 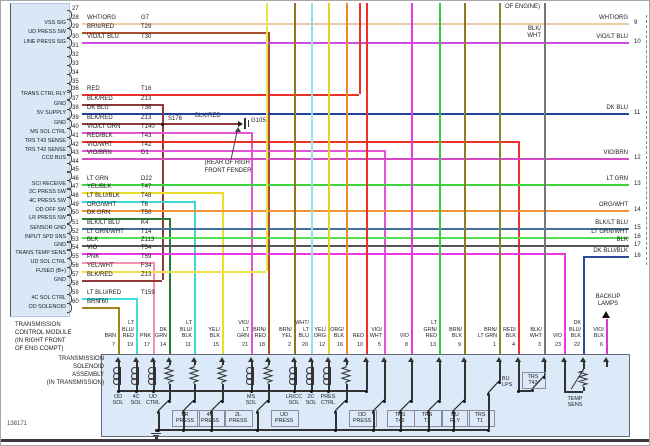 I want to click on fender-arrow-line, so click(x=234, y=144).